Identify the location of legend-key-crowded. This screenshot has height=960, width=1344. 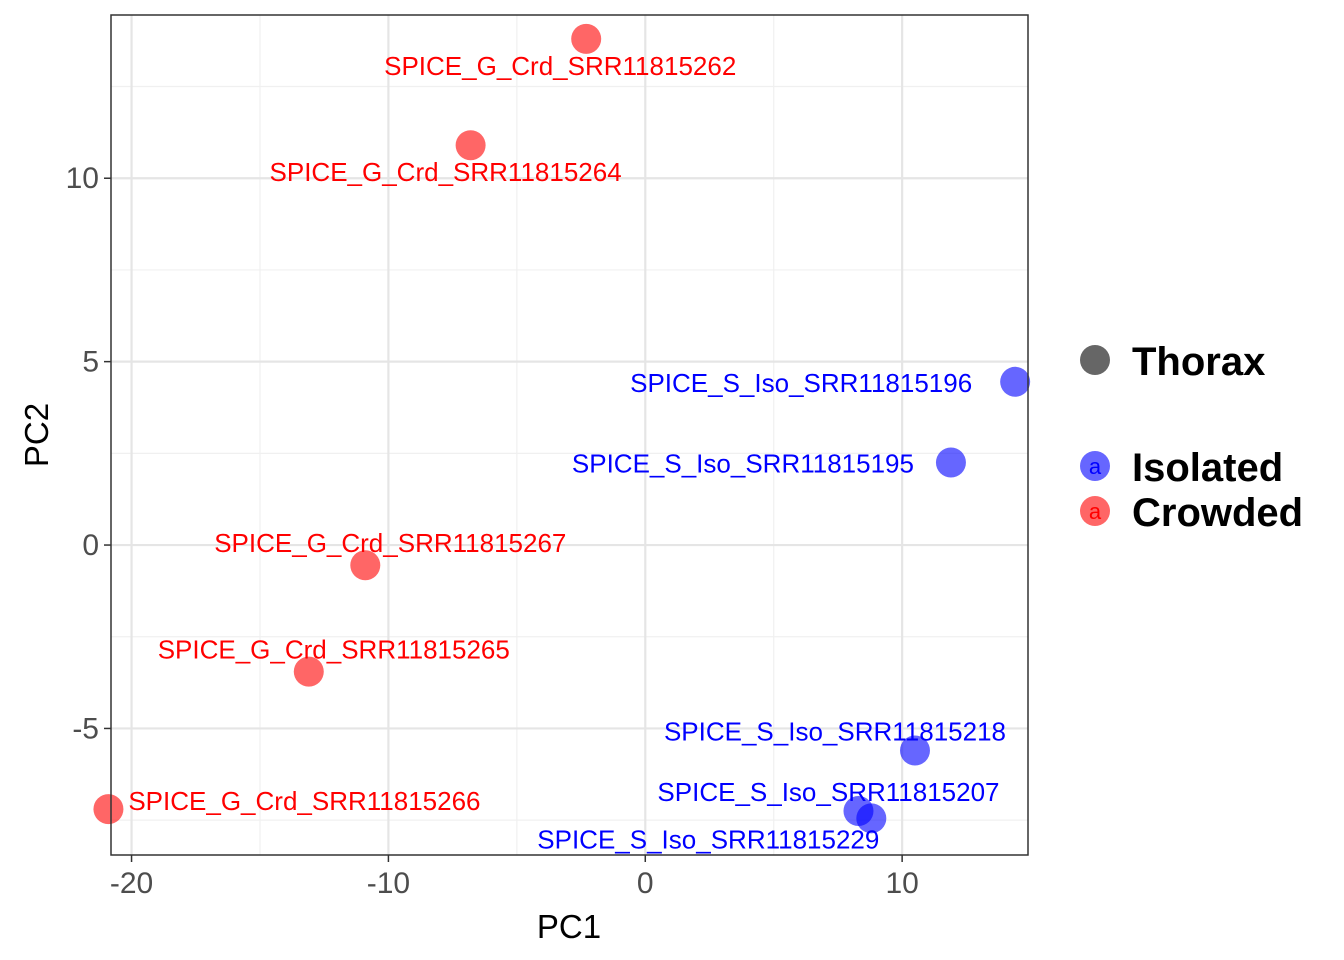
(1095, 511).